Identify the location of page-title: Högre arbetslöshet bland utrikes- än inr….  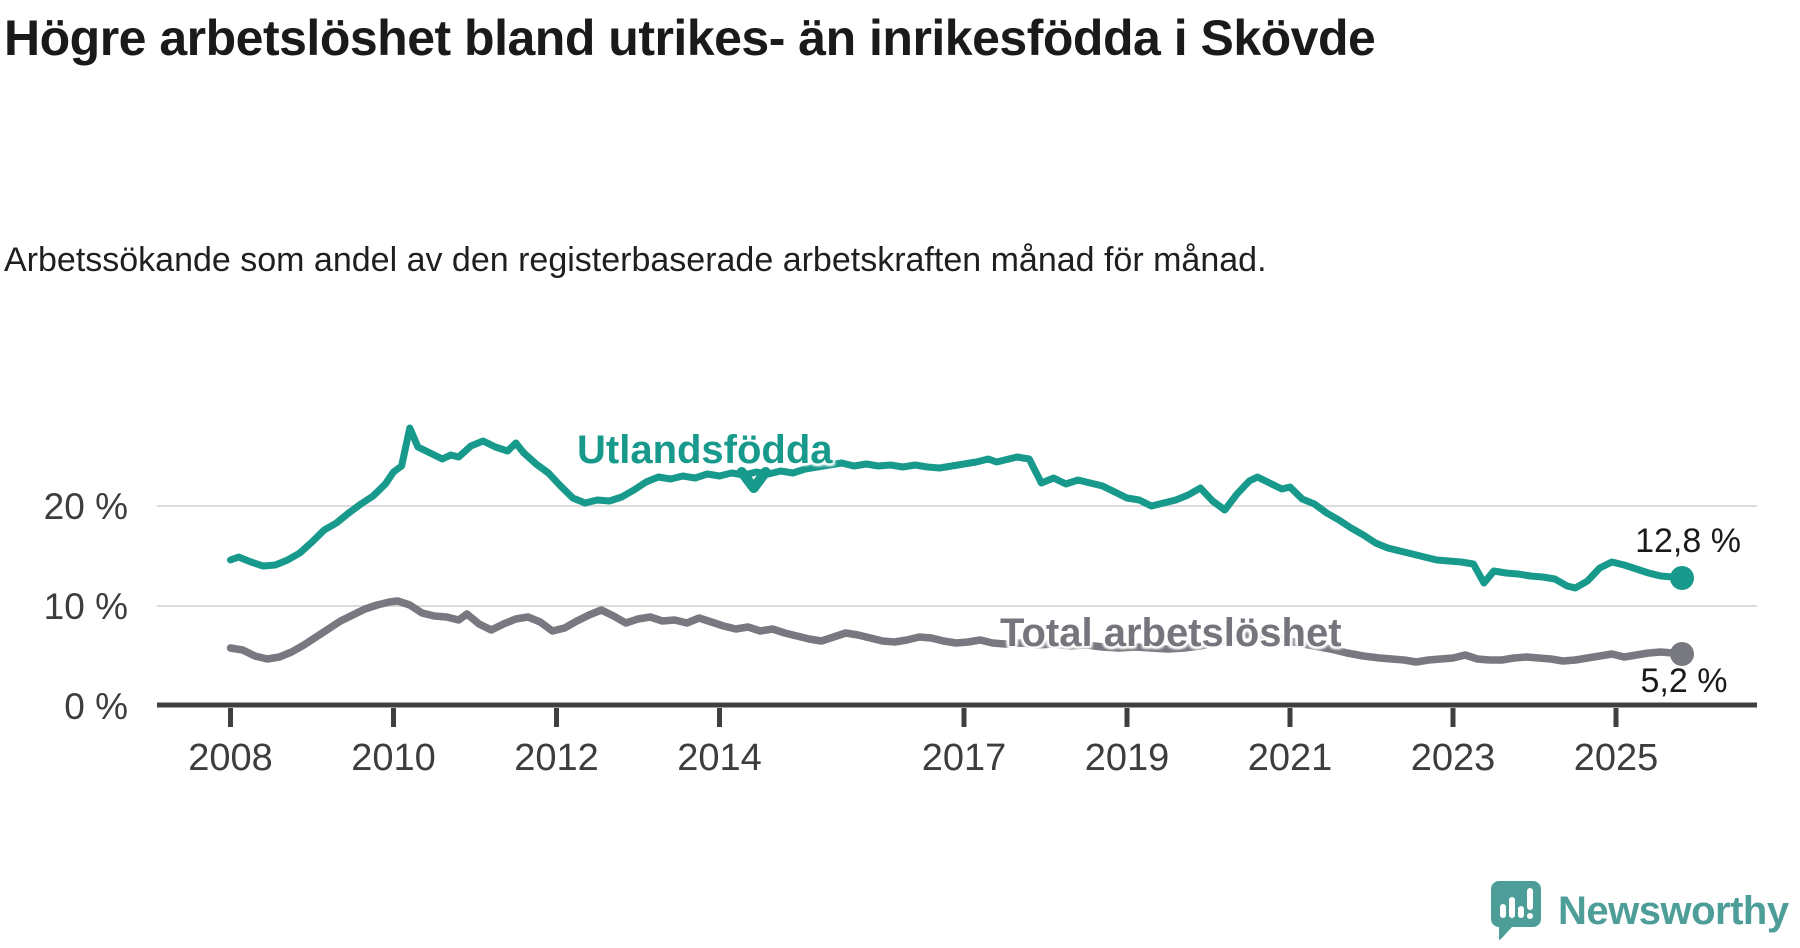
(690, 38).